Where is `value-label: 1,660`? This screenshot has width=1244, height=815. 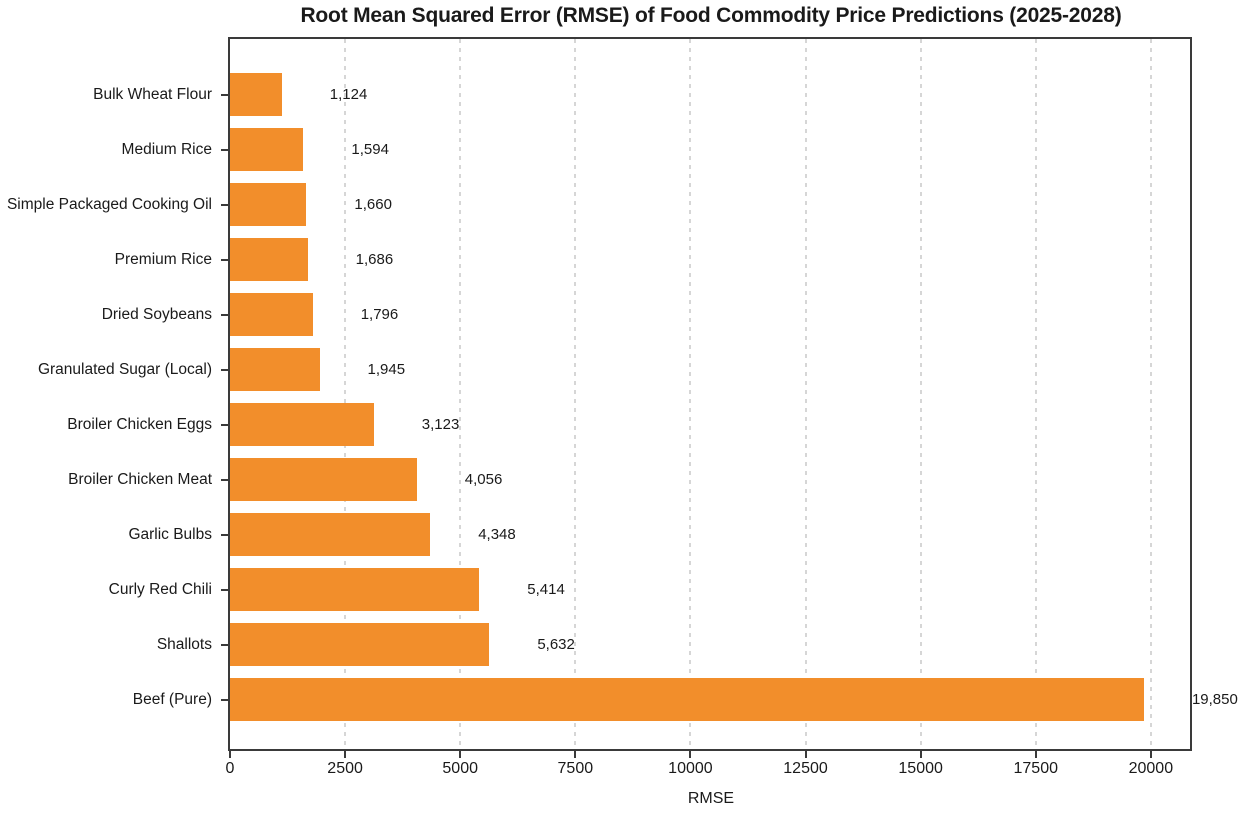 value-label: 1,660 is located at coordinates (373, 204).